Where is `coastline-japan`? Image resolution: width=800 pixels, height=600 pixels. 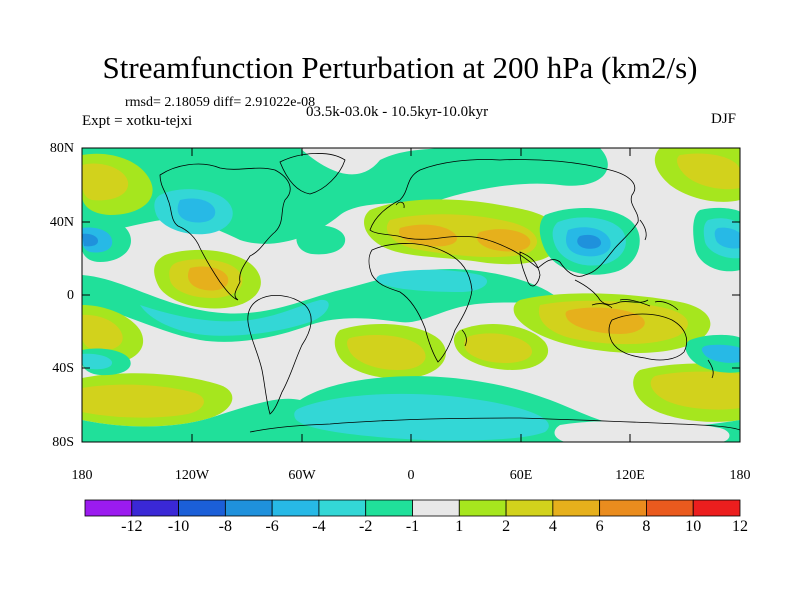 coastline-japan is located at coordinates (643, 230).